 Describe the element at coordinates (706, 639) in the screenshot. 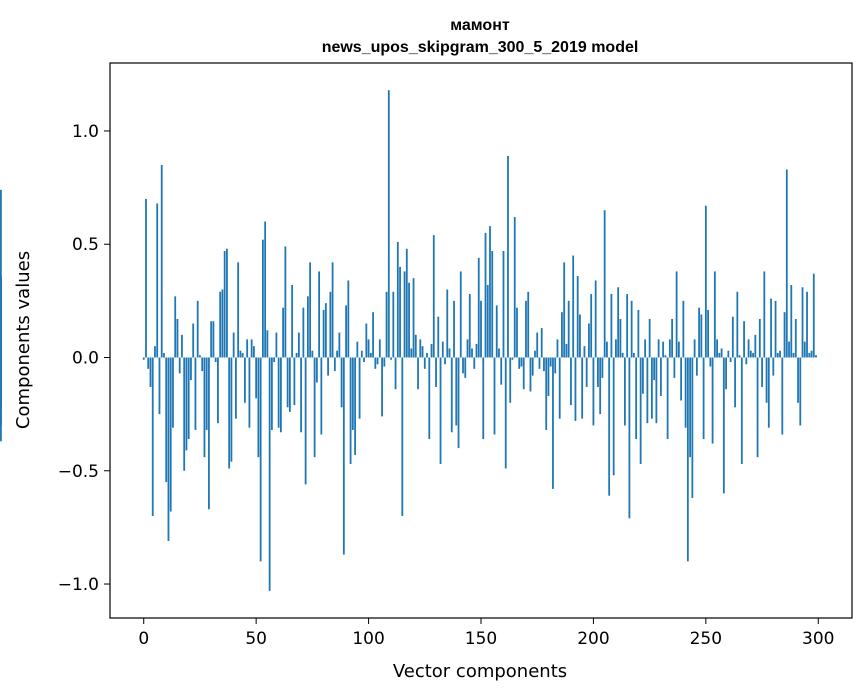

I see `x-tick-label: 250` at that location.